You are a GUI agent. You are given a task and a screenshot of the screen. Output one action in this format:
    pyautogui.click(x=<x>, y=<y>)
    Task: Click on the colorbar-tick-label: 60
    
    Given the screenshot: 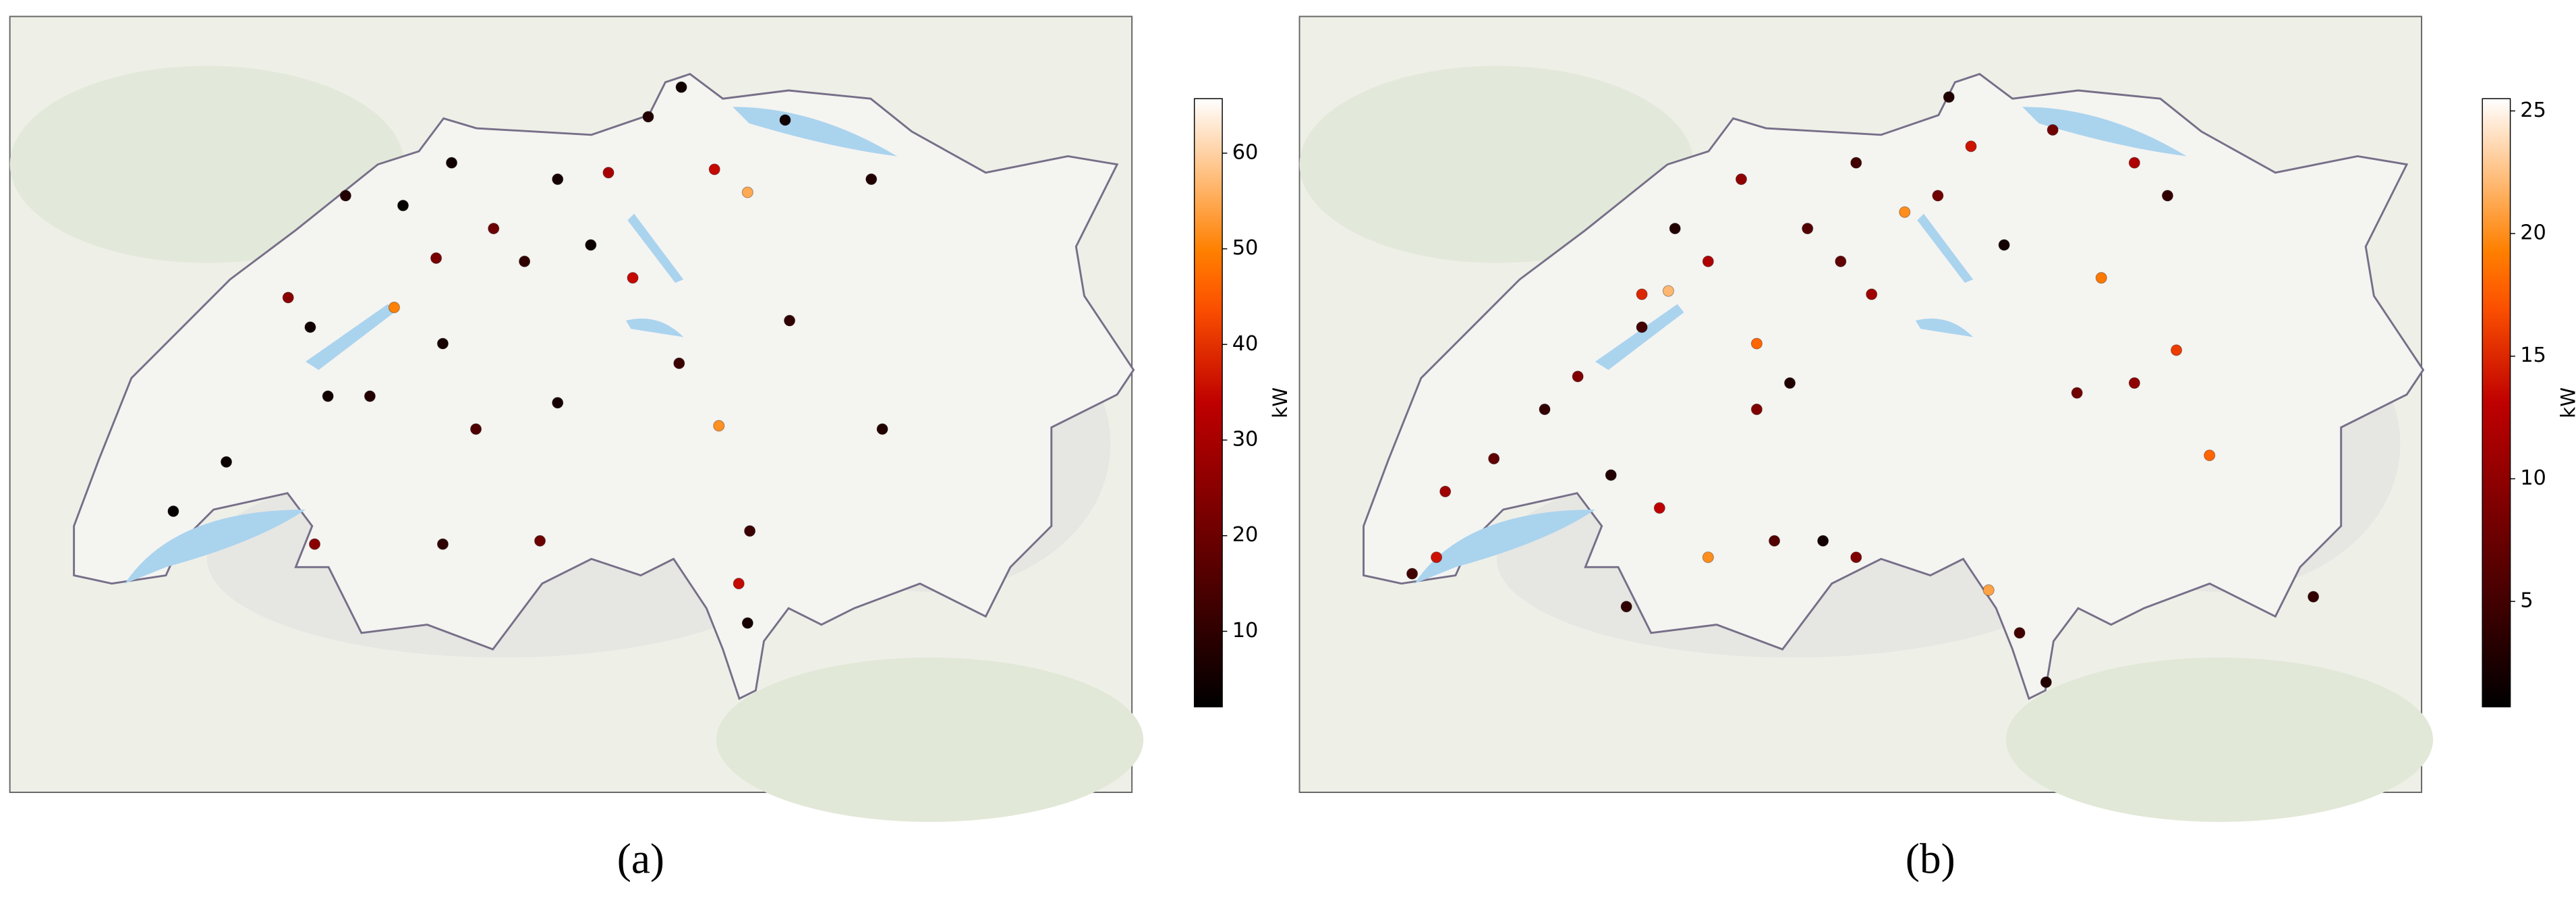 What is the action you would take?
    pyautogui.click(x=1245, y=152)
    